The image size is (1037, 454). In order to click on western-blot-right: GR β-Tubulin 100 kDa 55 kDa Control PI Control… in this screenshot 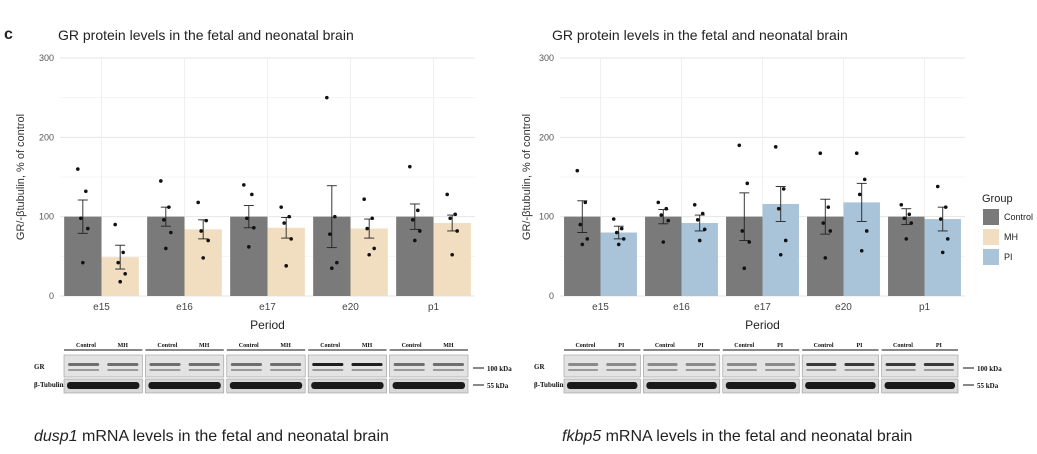, I will do `click(768, 368)`.